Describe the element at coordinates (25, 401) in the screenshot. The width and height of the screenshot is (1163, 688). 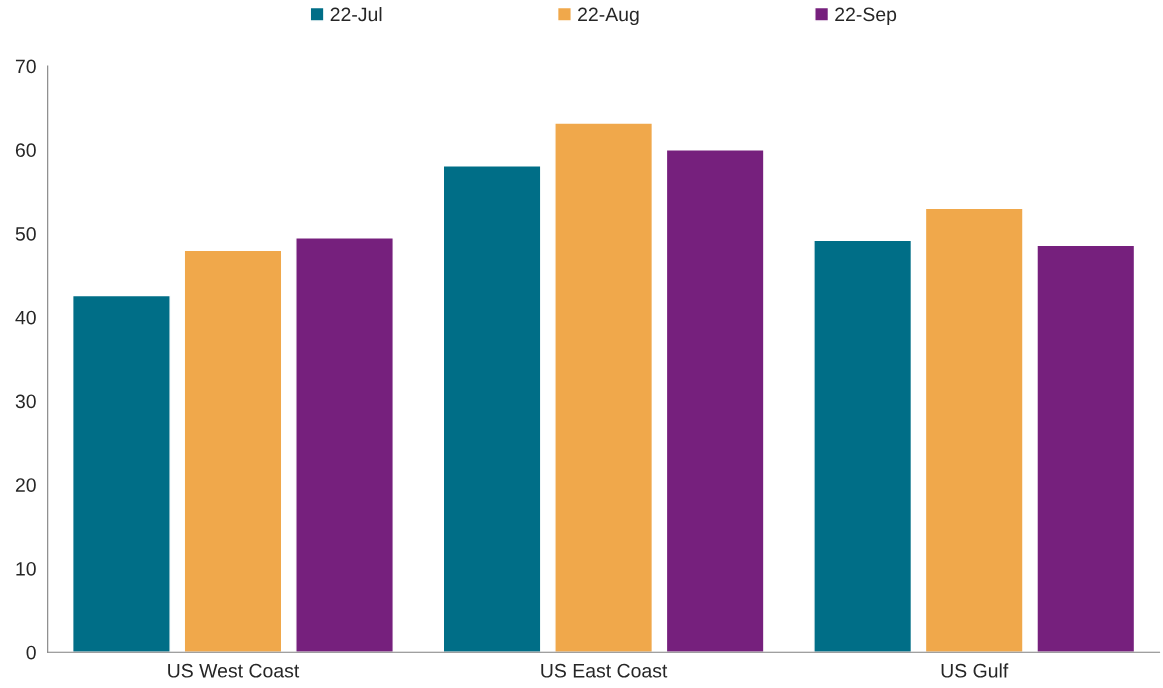
I see `y-tick-label: 30` at that location.